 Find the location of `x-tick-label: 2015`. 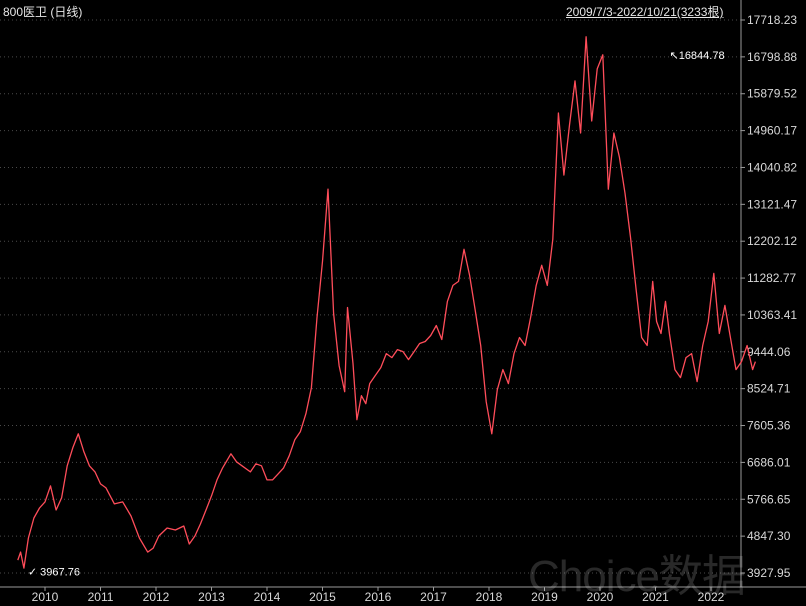

x-tick-label: 2015 is located at coordinates (322, 597).